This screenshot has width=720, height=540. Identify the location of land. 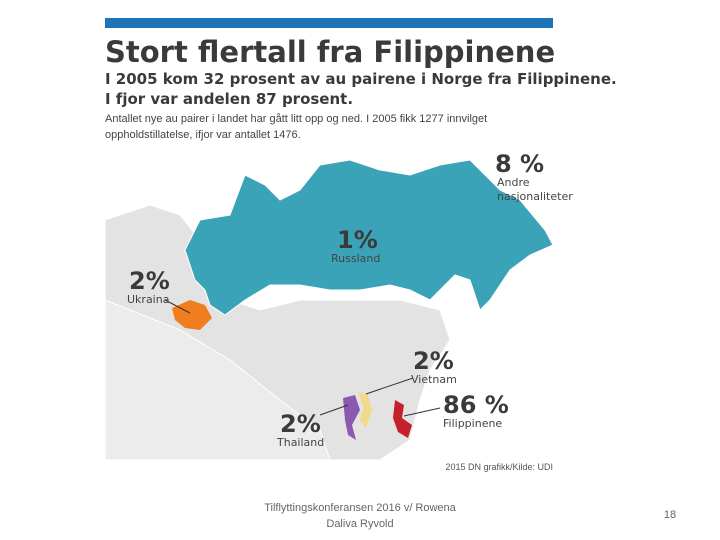
(217, 380).